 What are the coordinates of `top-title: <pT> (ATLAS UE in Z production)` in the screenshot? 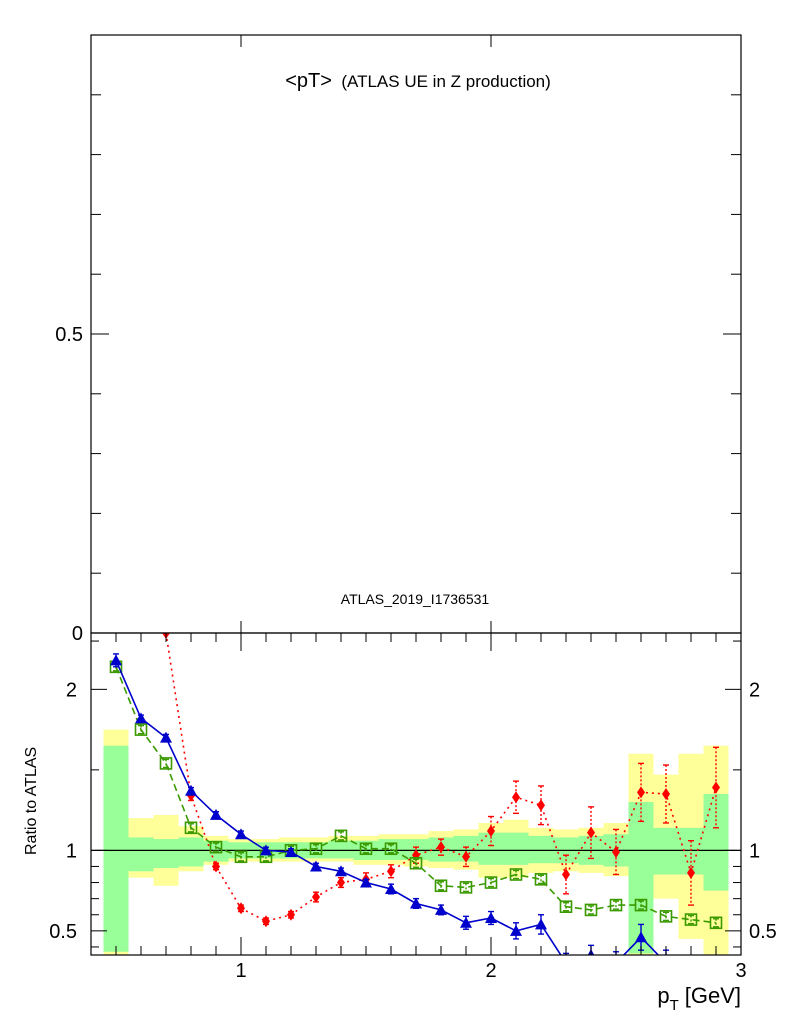 It's located at (418, 81).